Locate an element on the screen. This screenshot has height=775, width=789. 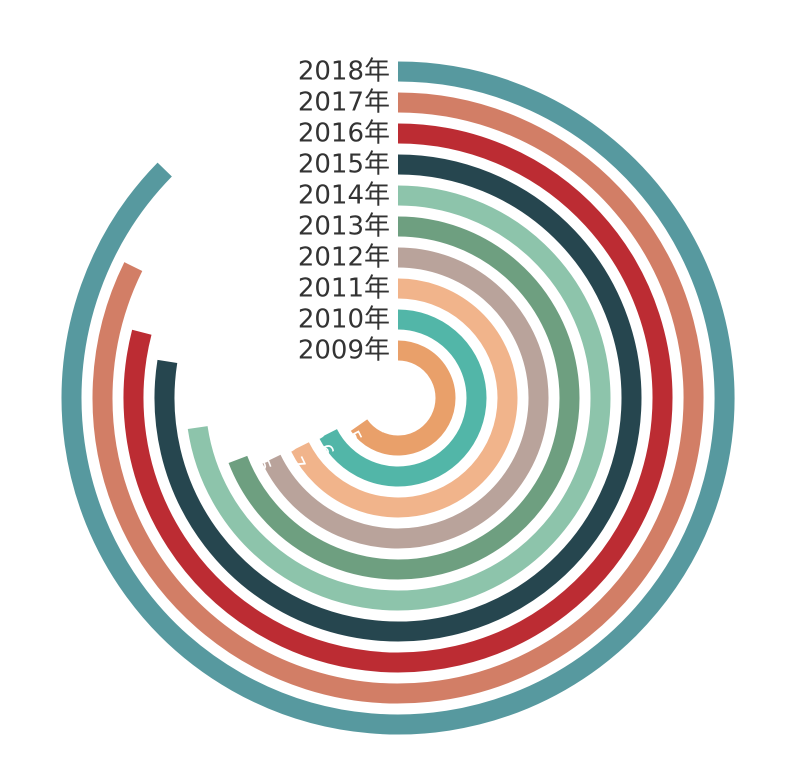
bar-2011年 is located at coordinates (404, 398).